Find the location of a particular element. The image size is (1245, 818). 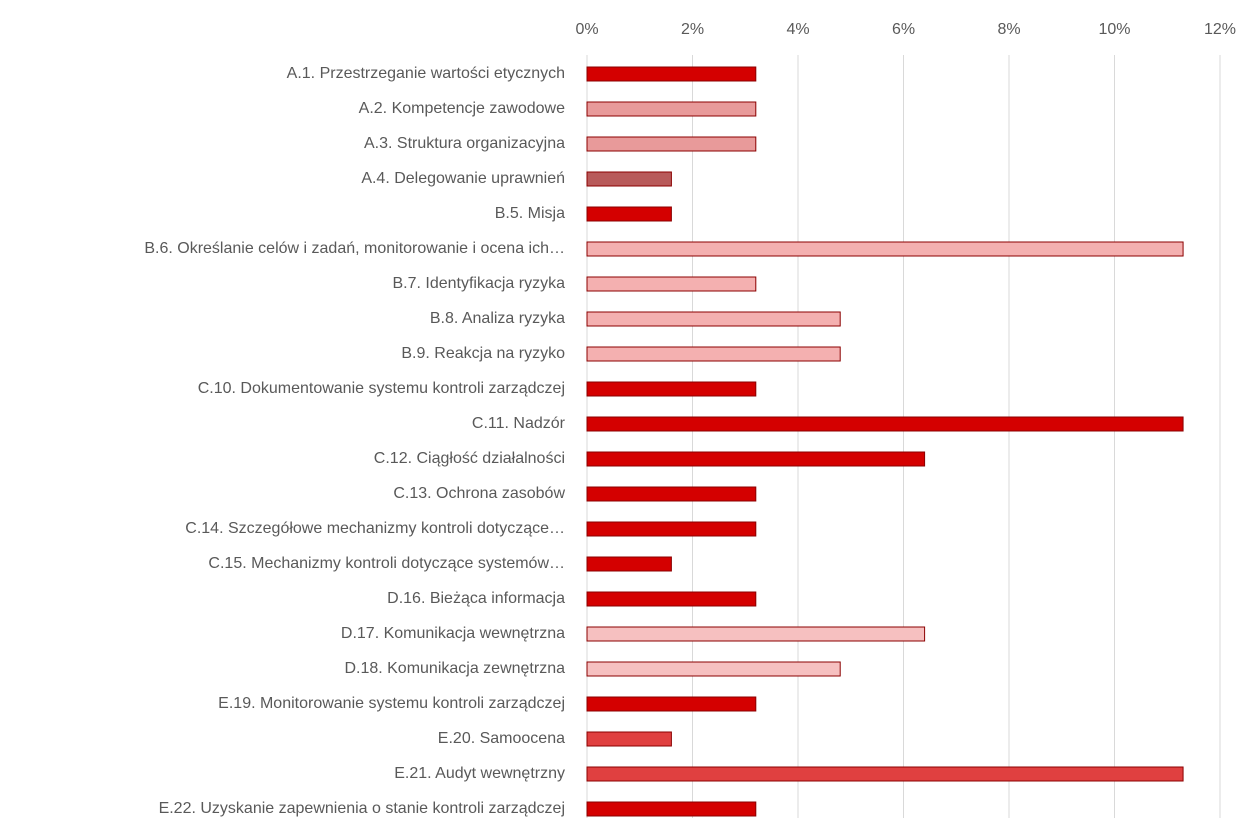

y-tick-label: B.9. Reakcja na ryzyko is located at coordinates (483, 353).